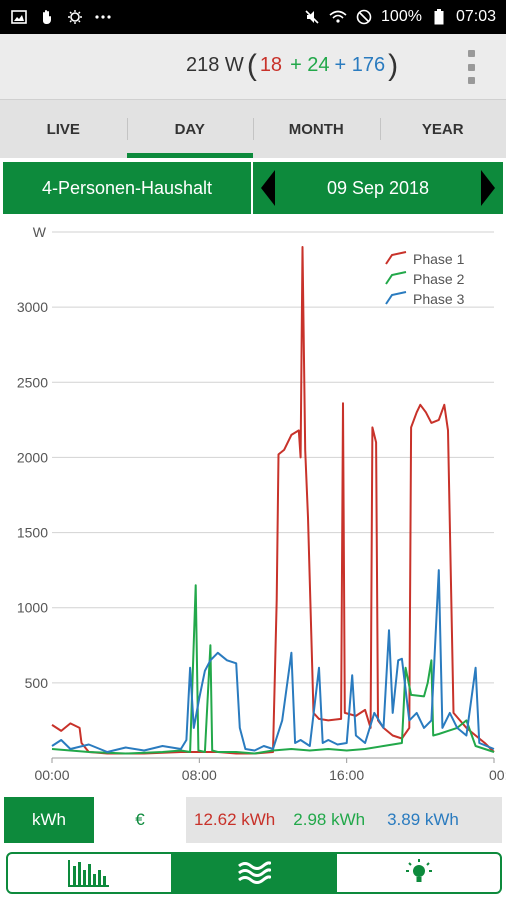 The width and height of the screenshot is (506, 900). Describe the element at coordinates (32, 608) in the screenshot. I see `y-tick-label: 1000` at that location.